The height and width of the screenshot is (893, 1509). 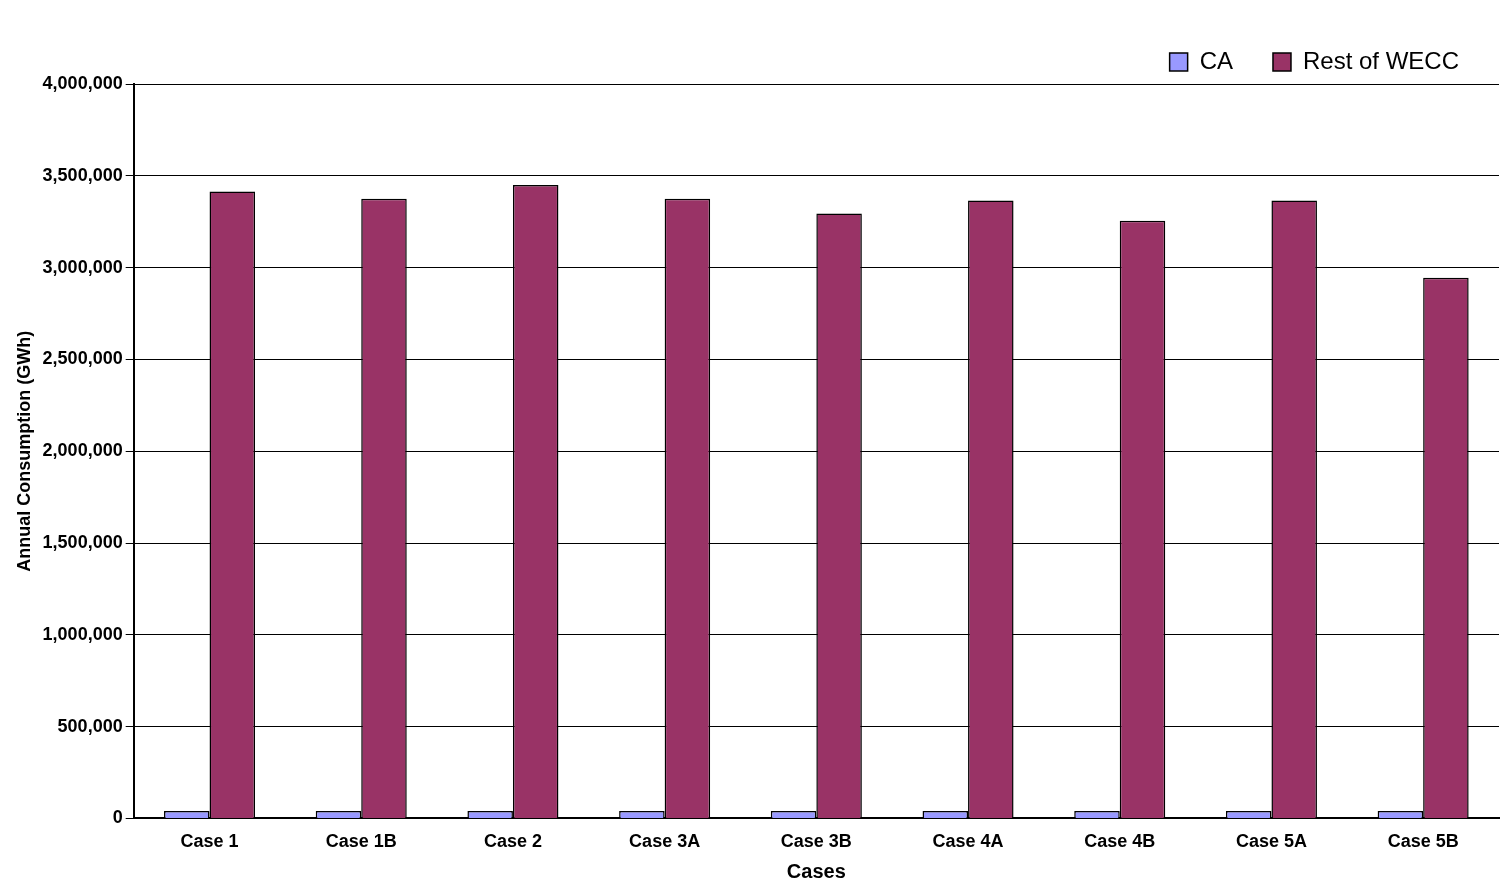 What do you see at coordinates (82, 82) in the screenshot?
I see `y-tick-label: 4,000,000` at bounding box center [82, 82].